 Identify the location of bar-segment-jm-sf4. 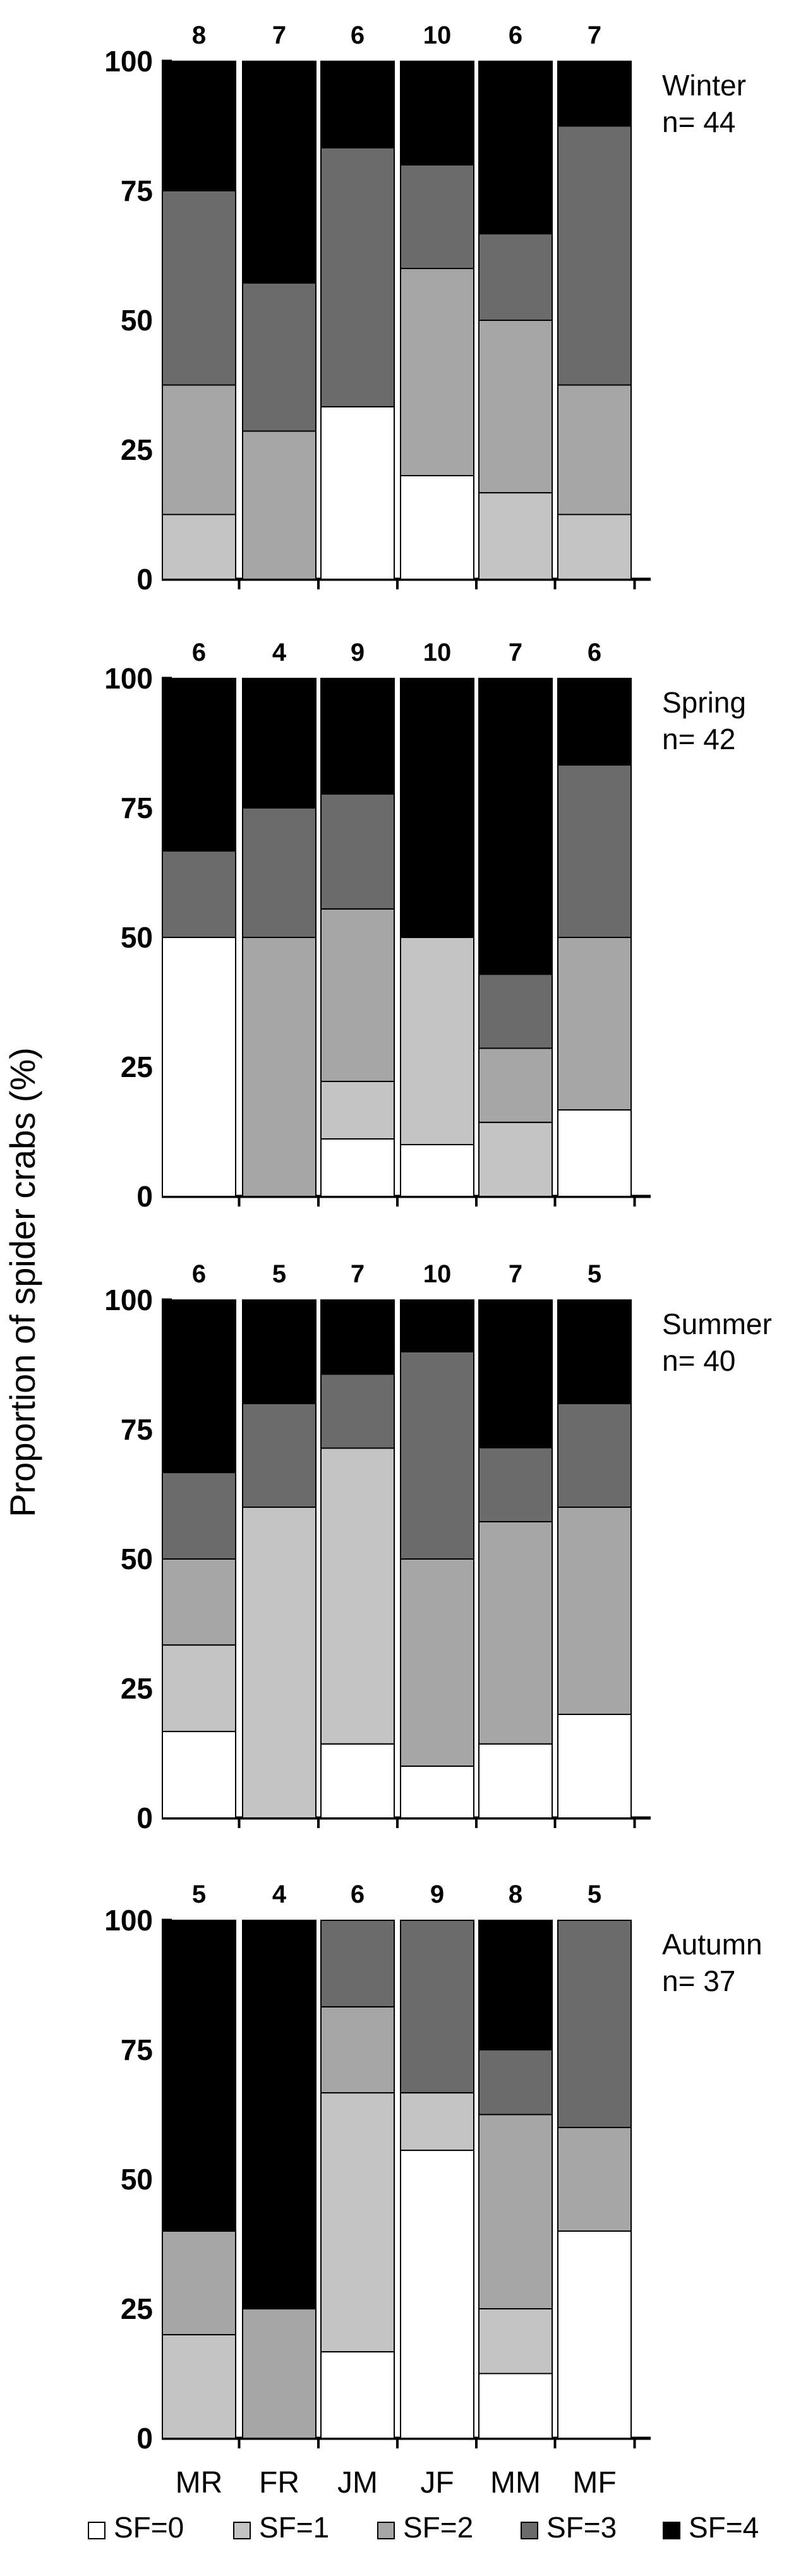
(357, 104).